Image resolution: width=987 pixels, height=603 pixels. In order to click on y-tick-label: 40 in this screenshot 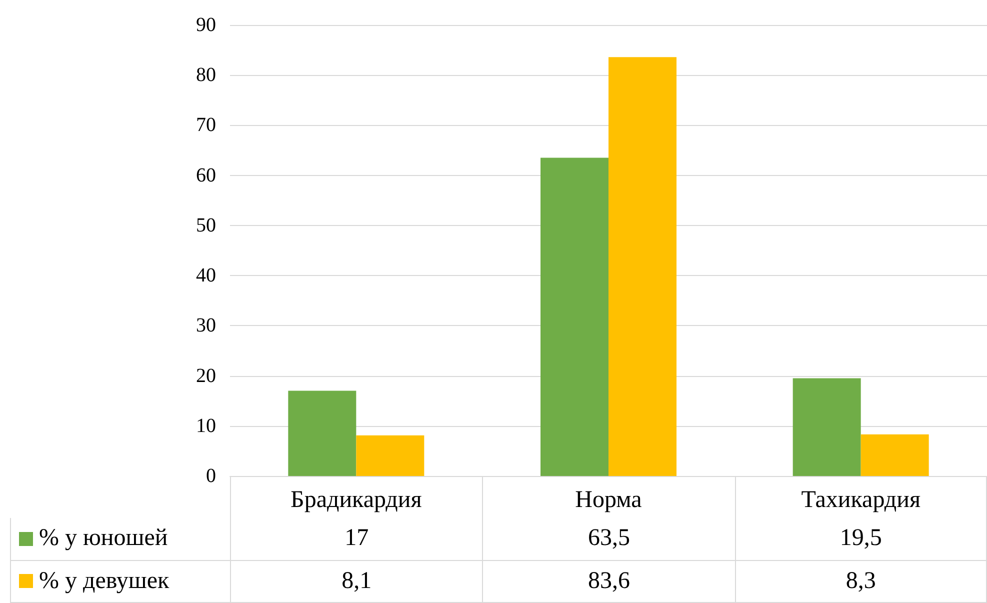, I will do `click(206, 275)`.